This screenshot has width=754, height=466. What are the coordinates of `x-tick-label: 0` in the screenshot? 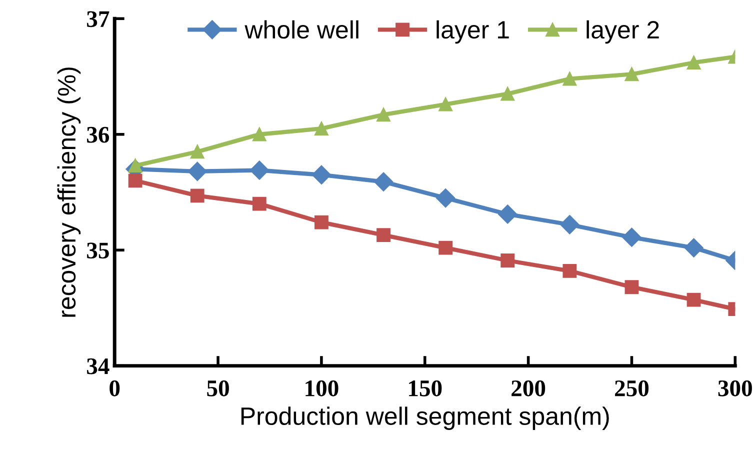 It's located at (115, 388).